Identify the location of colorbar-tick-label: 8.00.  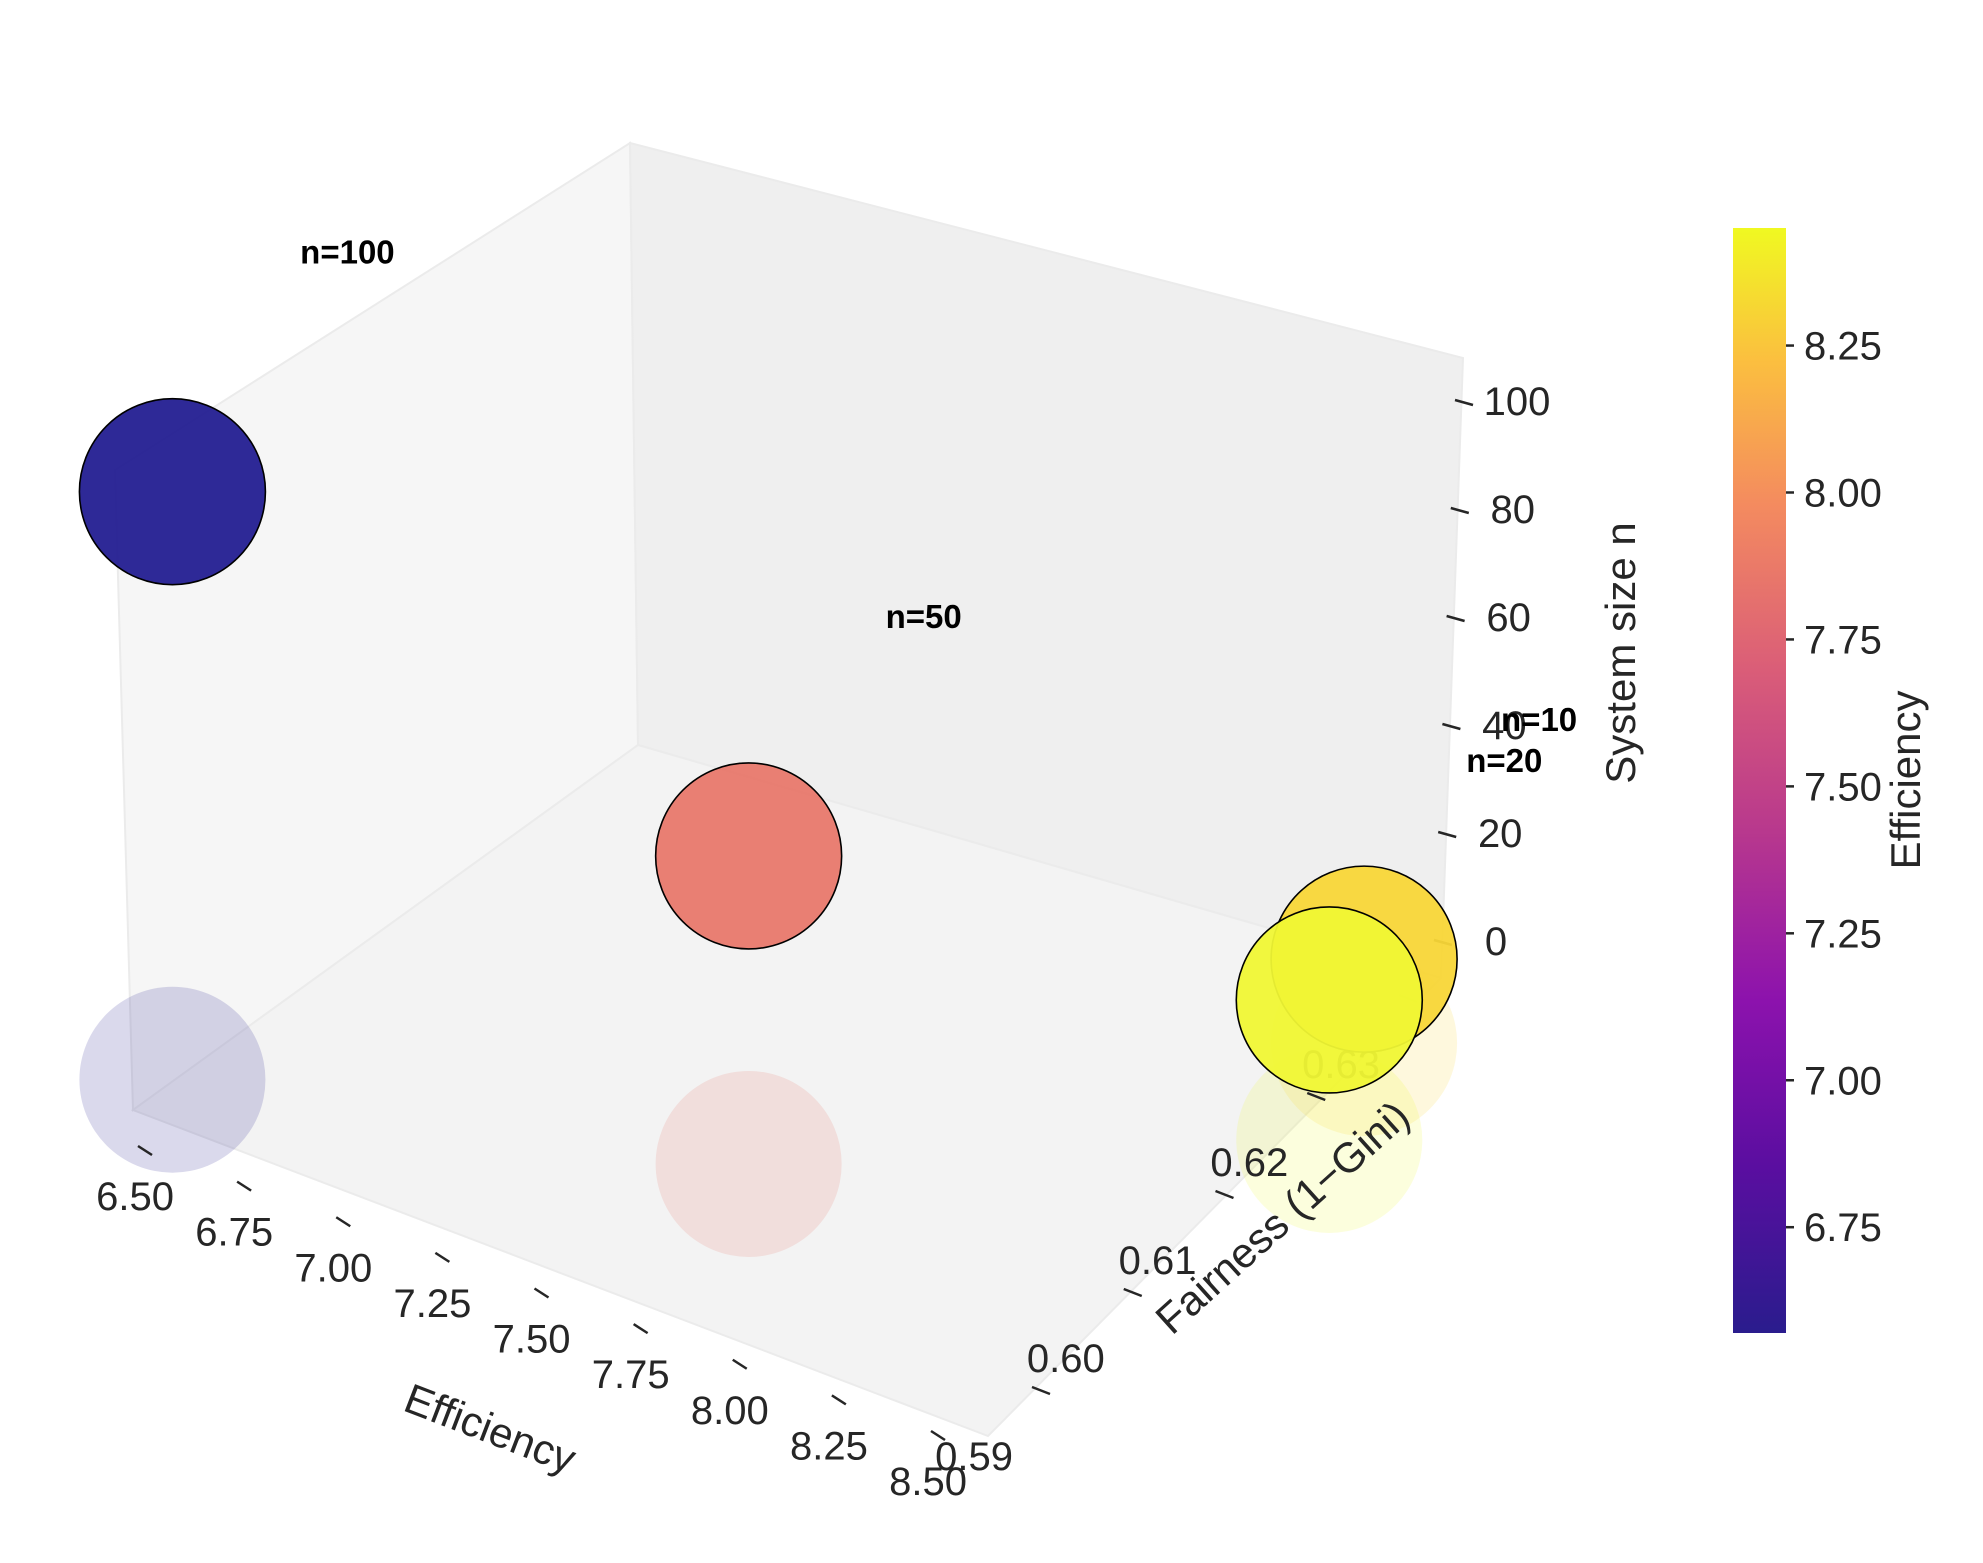
(1843, 493).